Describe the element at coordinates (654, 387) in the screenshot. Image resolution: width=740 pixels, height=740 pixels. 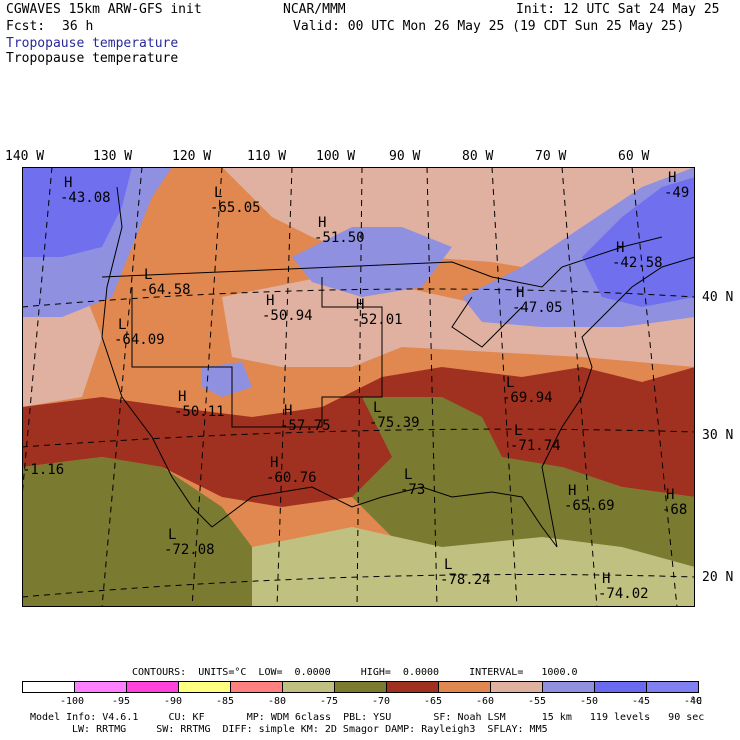
I see `gridline-60w` at that location.